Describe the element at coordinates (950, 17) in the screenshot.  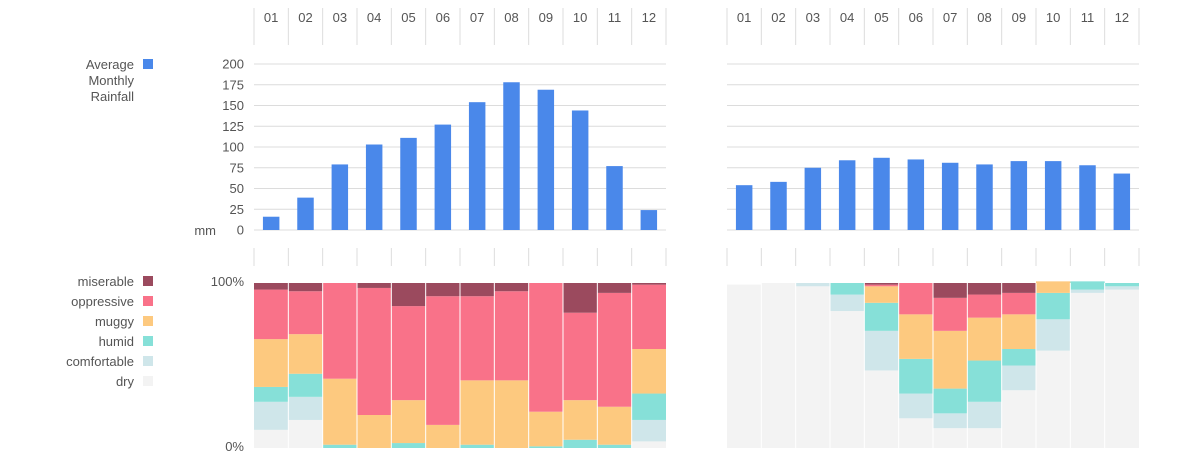
I see `right-month-label: 07` at that location.